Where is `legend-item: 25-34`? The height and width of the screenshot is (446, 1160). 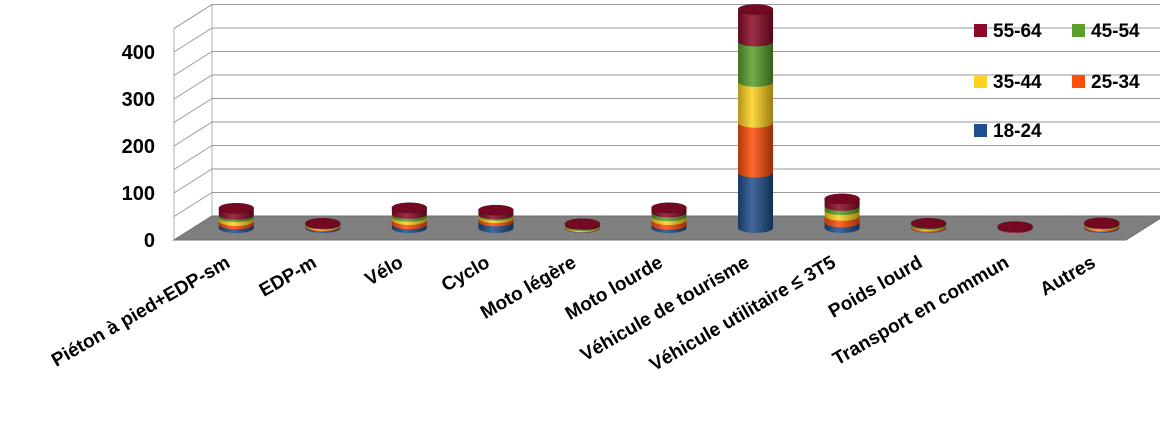
legend-item: 25-34 is located at coordinates (1106, 82).